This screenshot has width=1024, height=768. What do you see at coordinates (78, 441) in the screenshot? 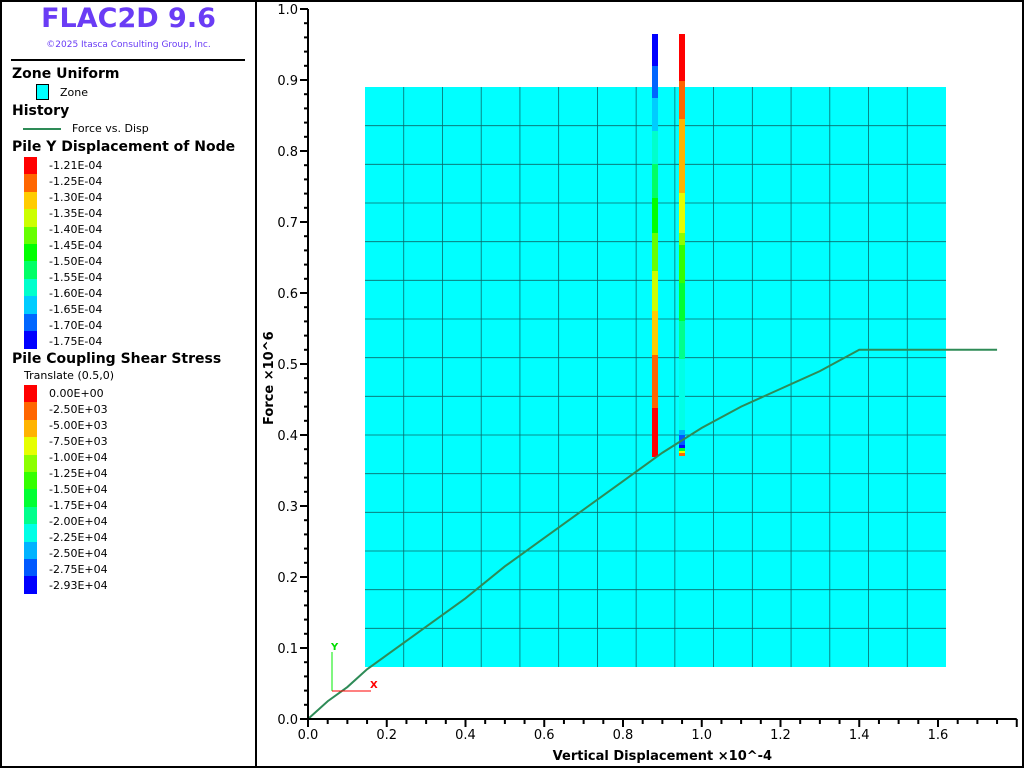
I see `scale-label: -7.50E+03` at bounding box center [78, 441].